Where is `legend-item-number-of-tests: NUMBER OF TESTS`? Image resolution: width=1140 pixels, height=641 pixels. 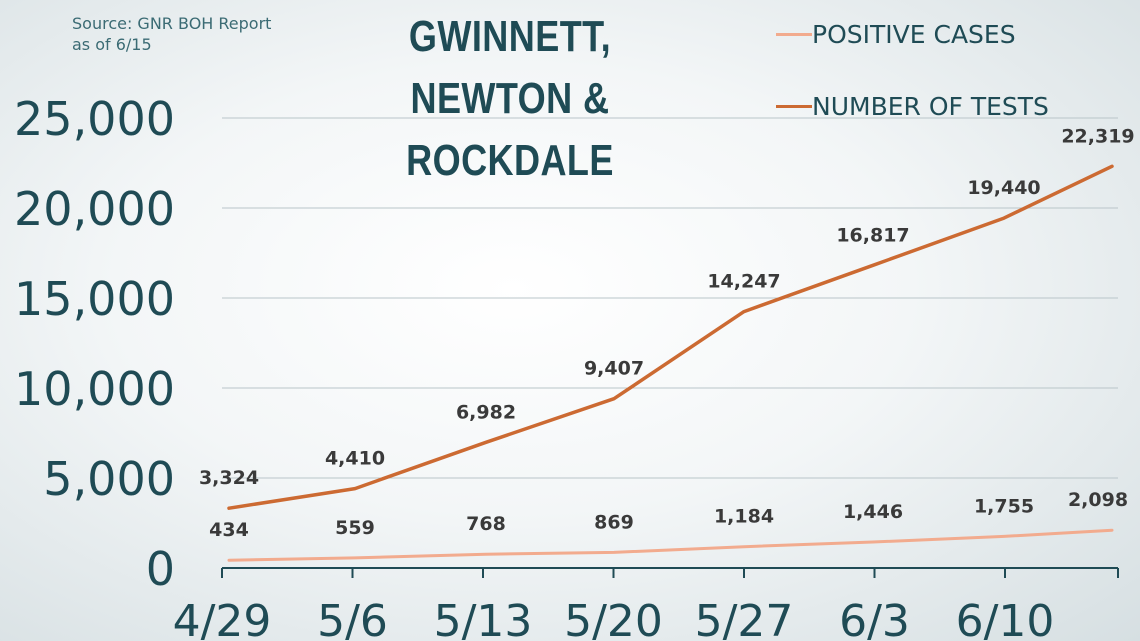 legend-item-number-of-tests: NUMBER OF TESTS is located at coordinates (912, 106).